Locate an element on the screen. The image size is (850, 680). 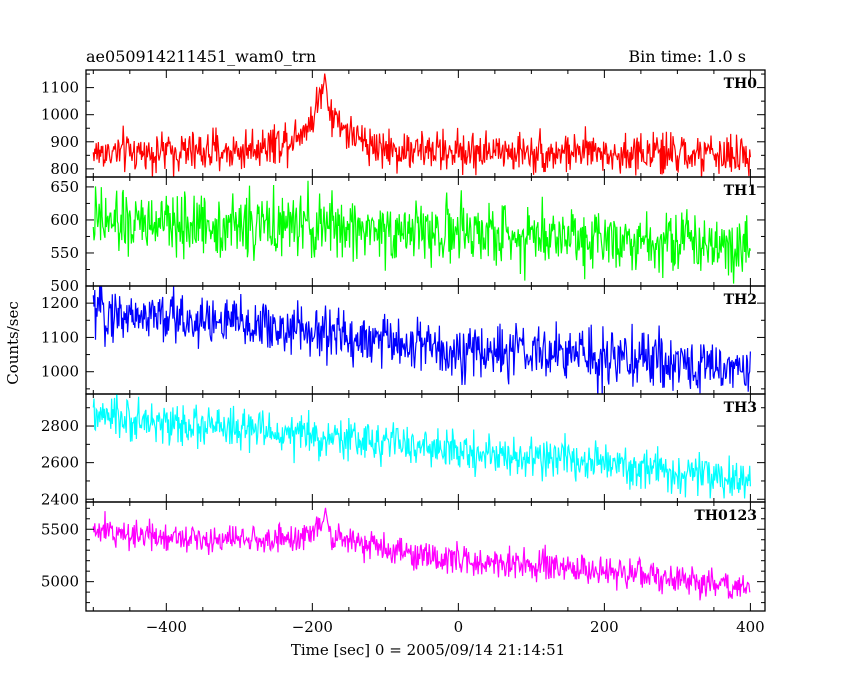
x-tick-label: 400 is located at coordinates (750, 627).